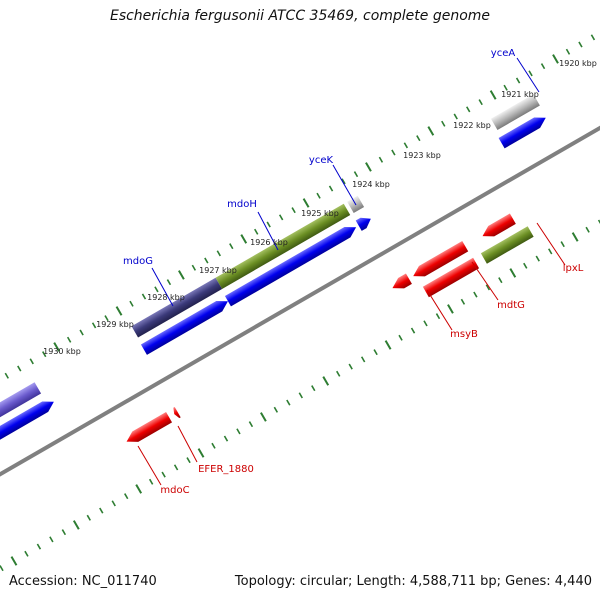  Describe the element at coordinates (218, 270) in the screenshot. I see `scale-label: 1927 kbp` at that location.